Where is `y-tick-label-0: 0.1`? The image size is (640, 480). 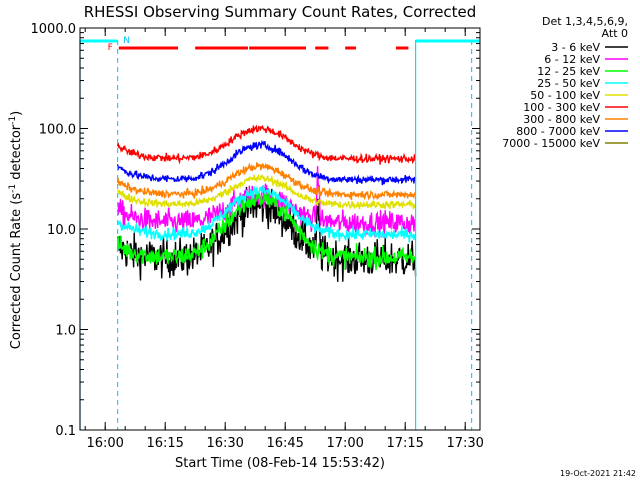 y-tick-label-0: 0.1 is located at coordinates (65, 431).